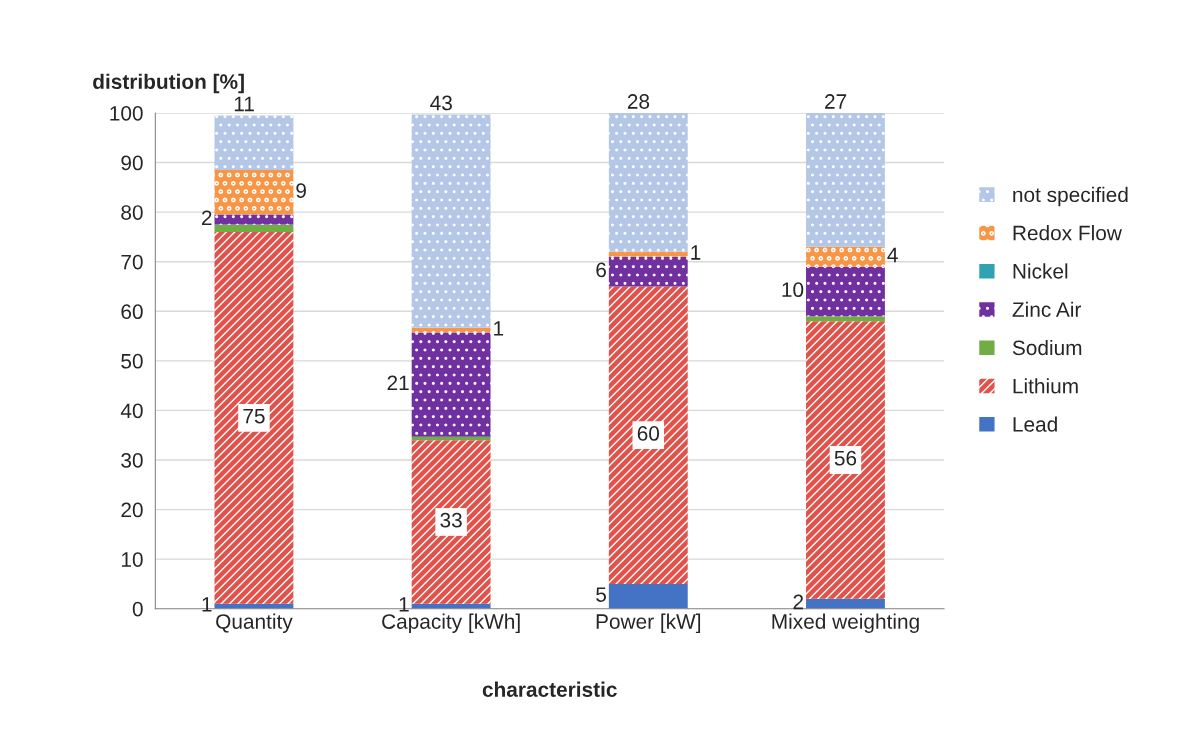 This screenshot has width=1195, height=729. What do you see at coordinates (168, 83) in the screenshot?
I see `y-axis-title: distribution [%]` at bounding box center [168, 83].